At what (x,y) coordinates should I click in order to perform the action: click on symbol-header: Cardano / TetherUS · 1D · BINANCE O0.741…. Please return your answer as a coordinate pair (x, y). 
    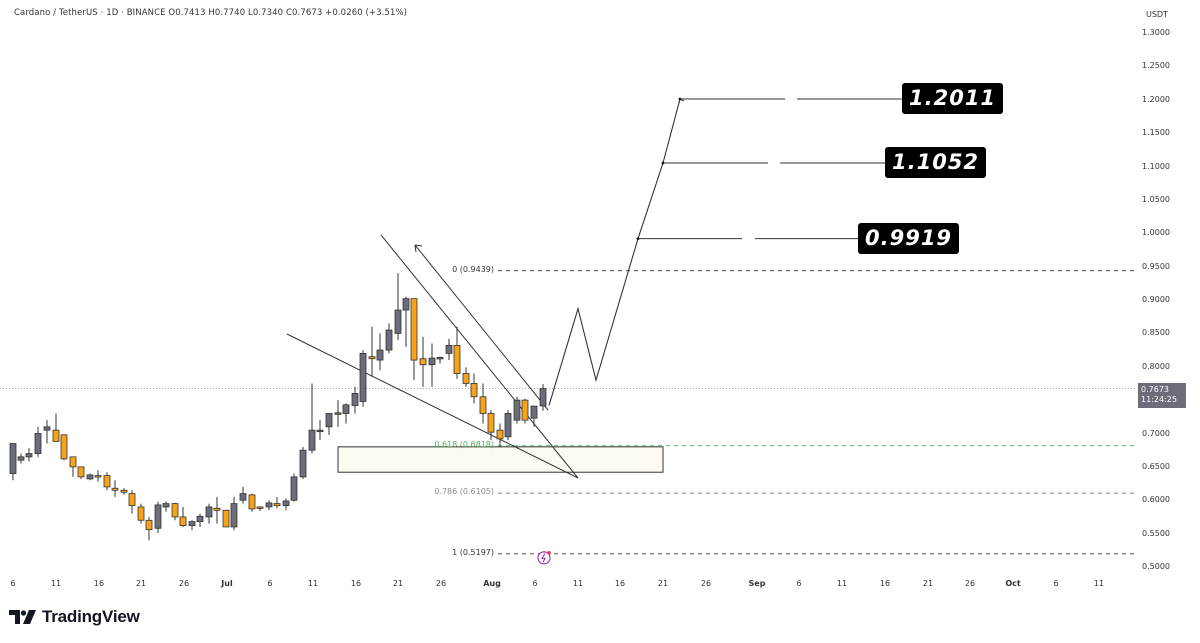
    Looking at the image, I should click on (211, 13).